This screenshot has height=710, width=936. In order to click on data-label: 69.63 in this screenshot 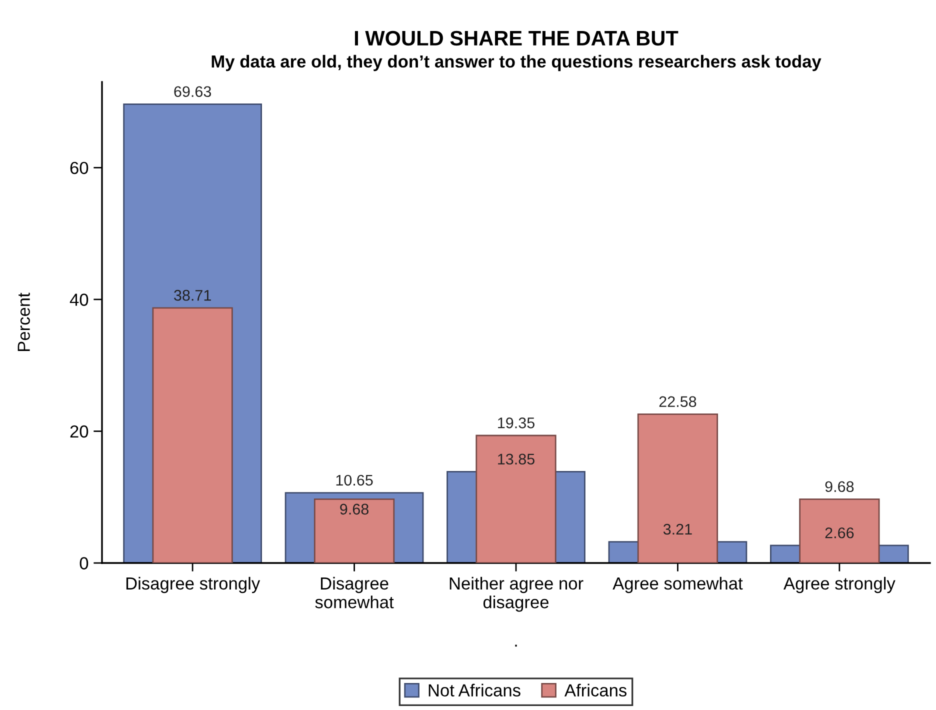, I will do `click(193, 92)`.